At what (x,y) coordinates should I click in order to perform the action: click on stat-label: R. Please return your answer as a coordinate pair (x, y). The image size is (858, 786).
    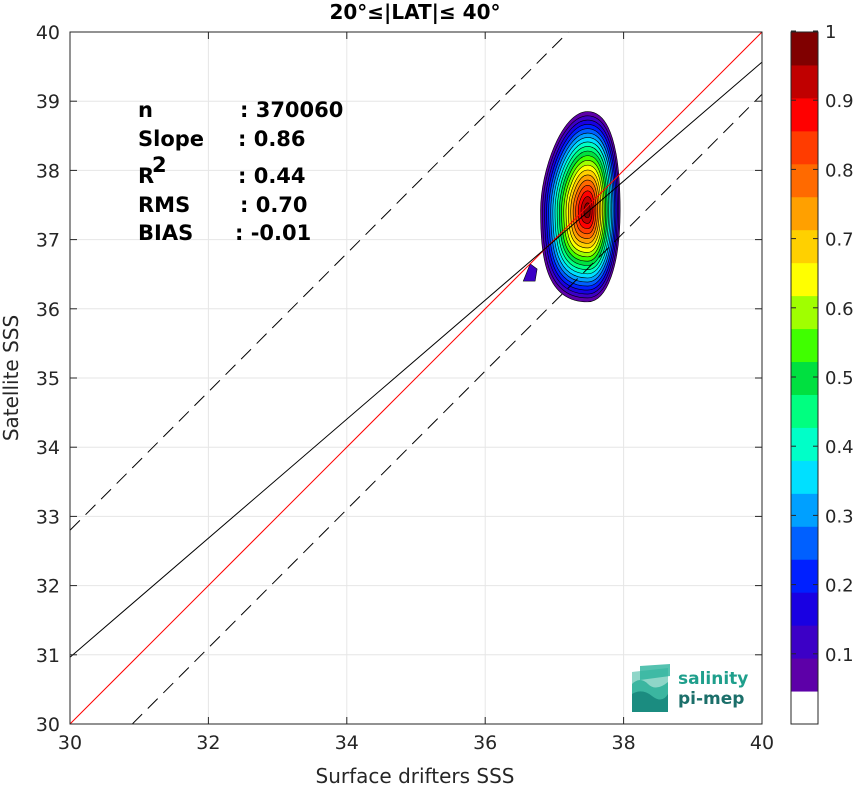
    Looking at the image, I should click on (146, 176).